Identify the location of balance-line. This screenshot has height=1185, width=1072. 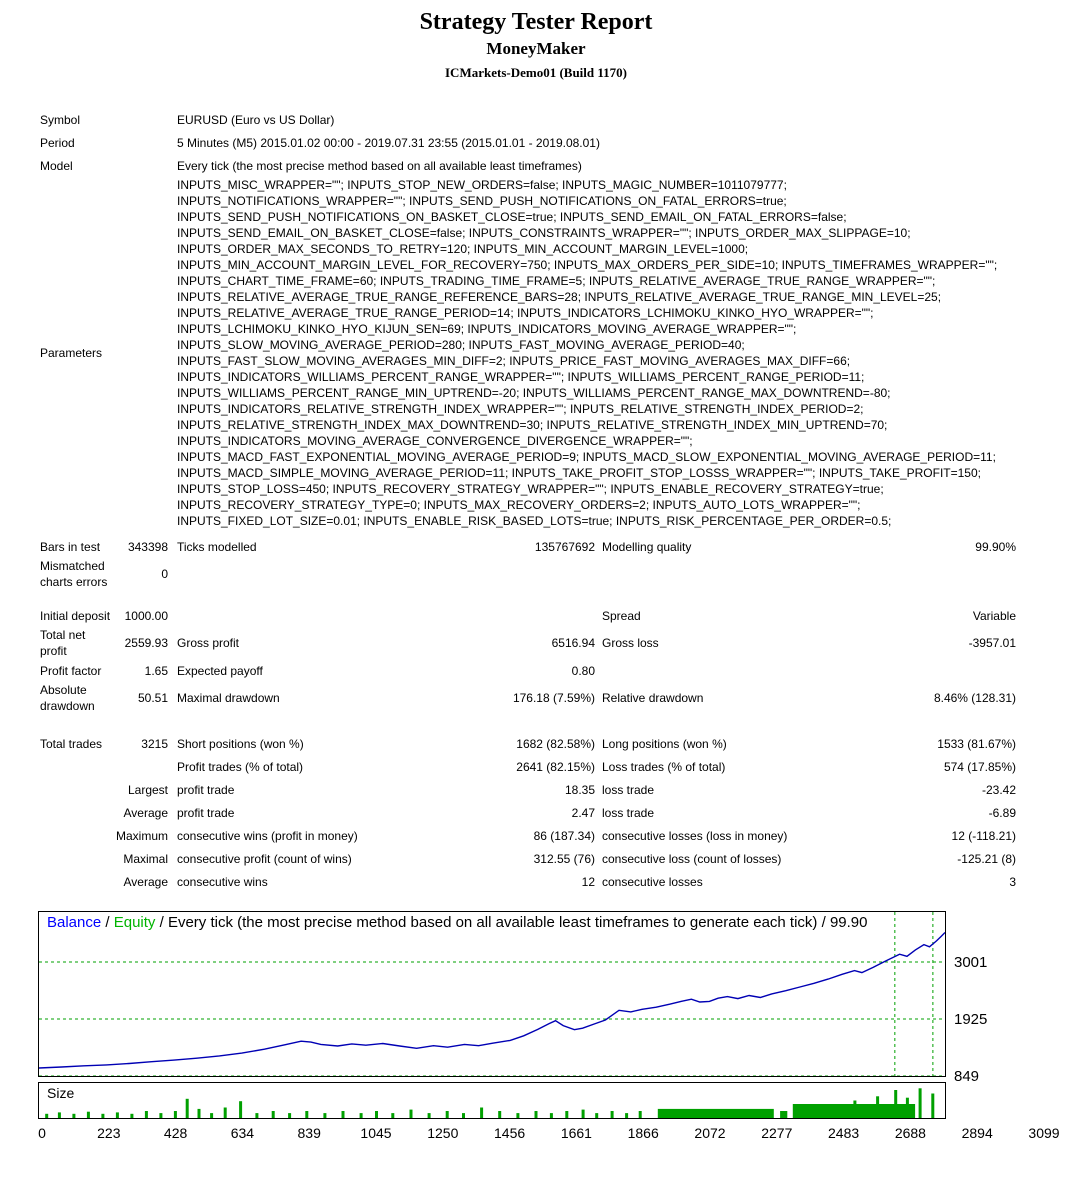
(492, 1000).